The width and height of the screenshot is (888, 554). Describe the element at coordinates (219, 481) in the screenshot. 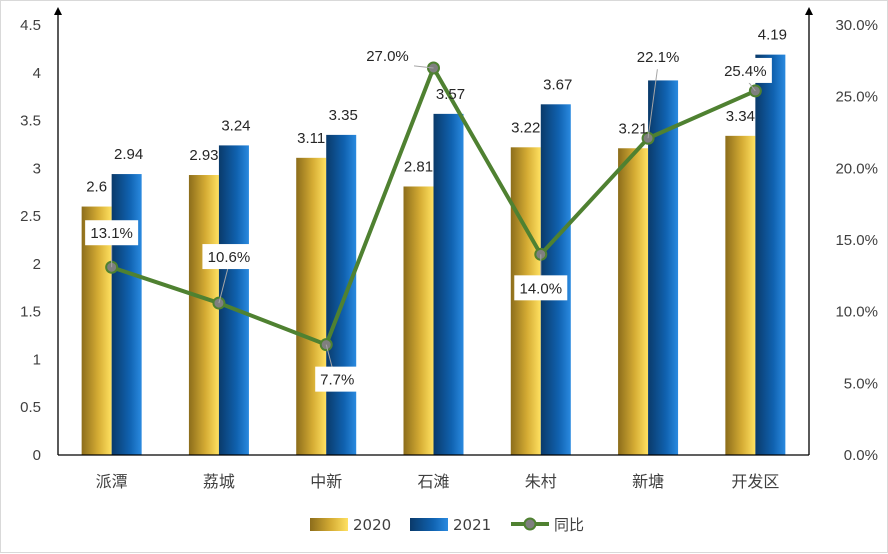

I see `x-tick-label: 荔城` at that location.